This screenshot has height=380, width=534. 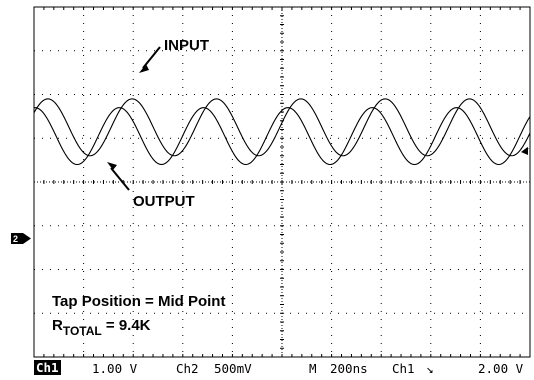 I want to click on input-label: INPUT, so click(x=186, y=45).